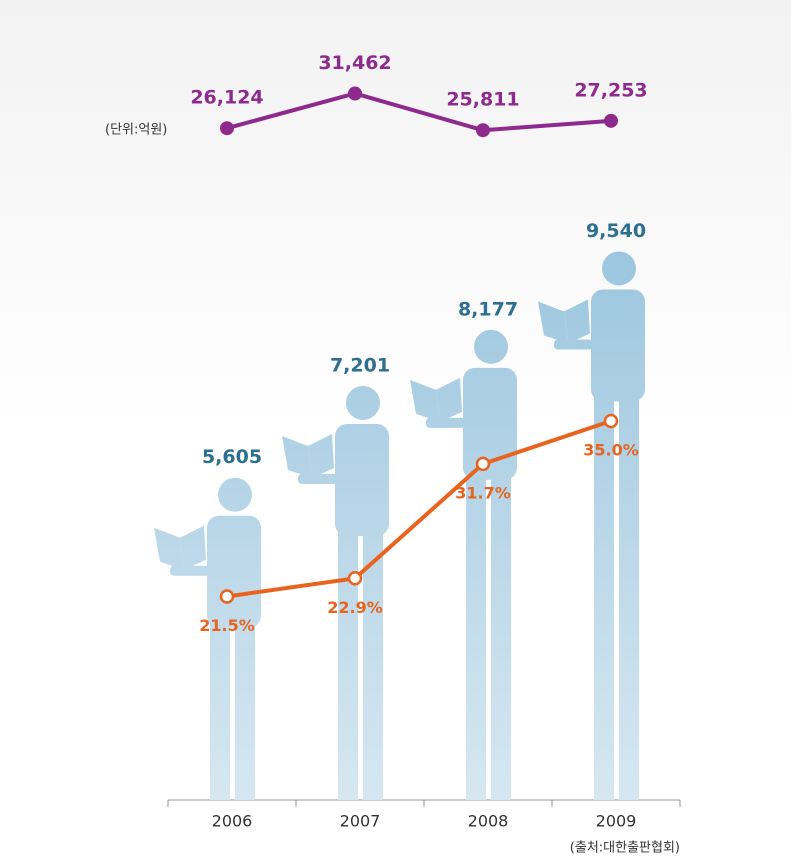  Describe the element at coordinates (355, 607) in the screenshot. I see `value-label: 22.9%` at that location.